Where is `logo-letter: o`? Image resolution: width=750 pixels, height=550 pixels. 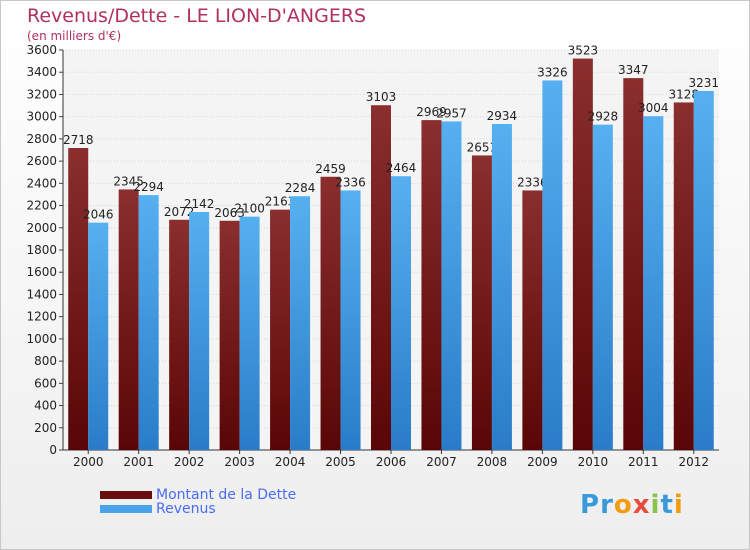 logo-letter: o is located at coordinates (623, 505).